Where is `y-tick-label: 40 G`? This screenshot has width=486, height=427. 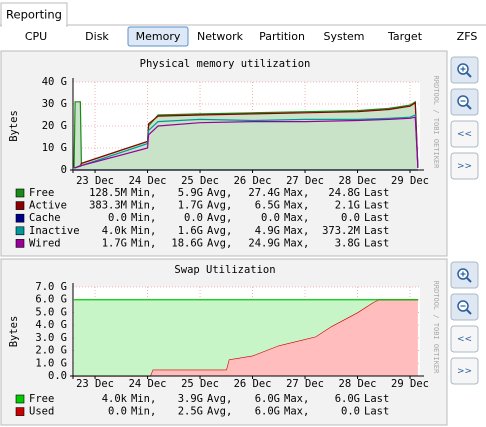
y-tick-label: 40 G is located at coordinates (54, 82).